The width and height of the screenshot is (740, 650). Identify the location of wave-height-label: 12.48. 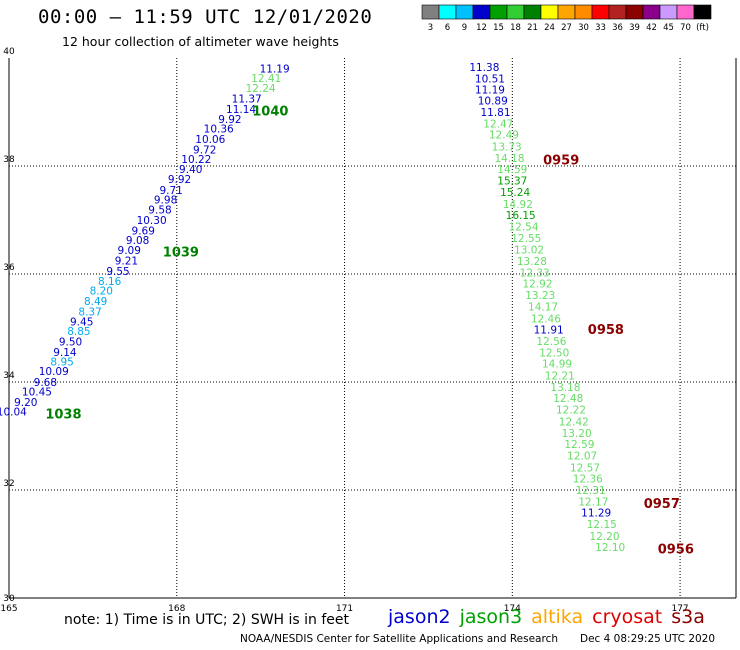
(568, 399).